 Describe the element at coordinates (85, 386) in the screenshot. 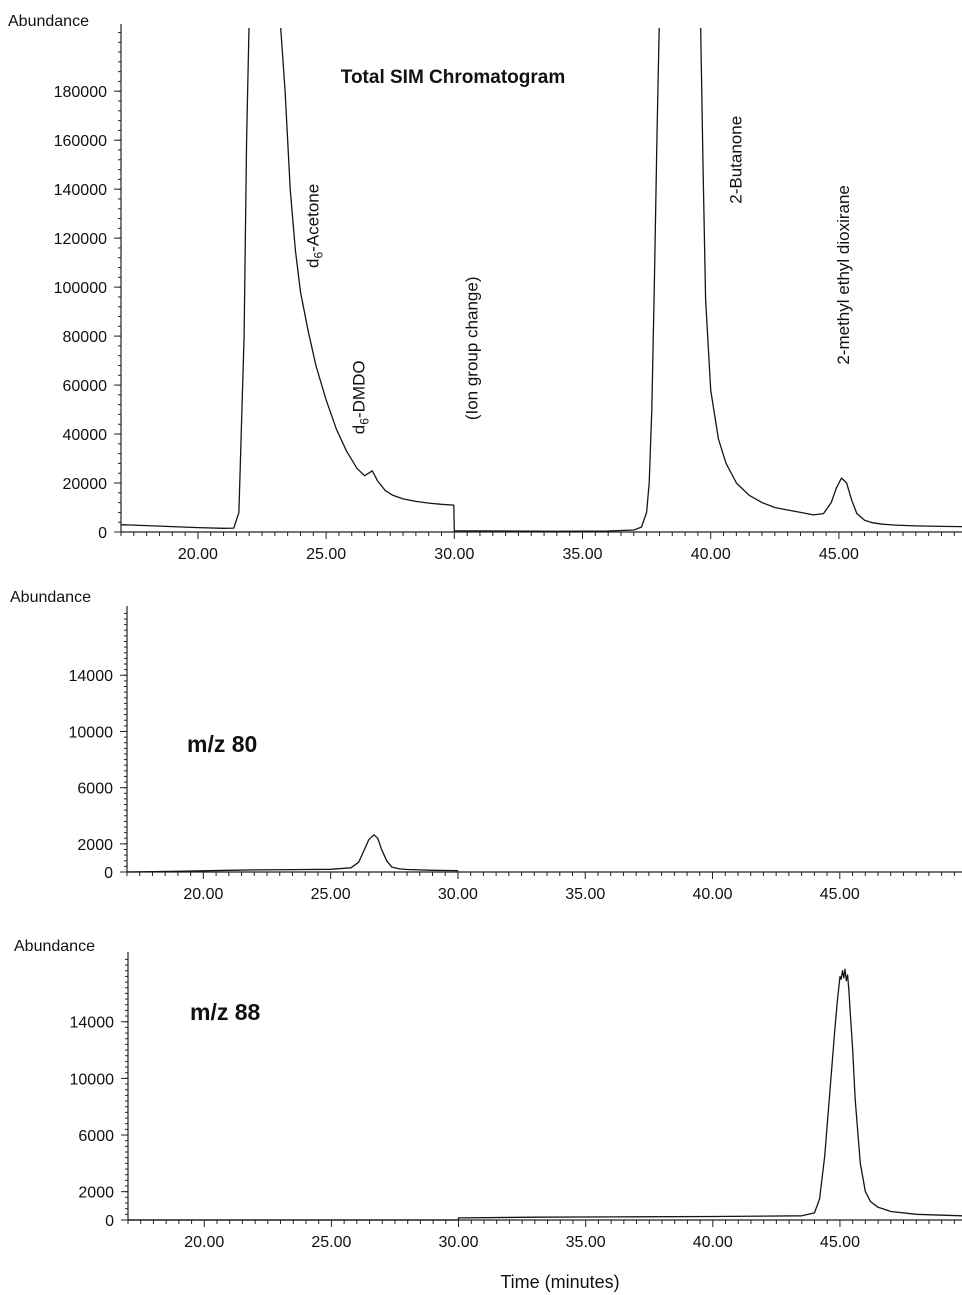

I see `y-tick-label: 60000` at that location.